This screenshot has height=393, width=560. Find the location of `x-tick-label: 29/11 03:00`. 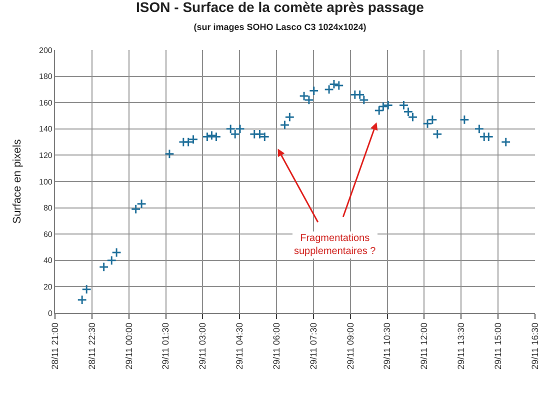

x-tick-label: 29/11 03:00 is located at coordinates (203, 346).